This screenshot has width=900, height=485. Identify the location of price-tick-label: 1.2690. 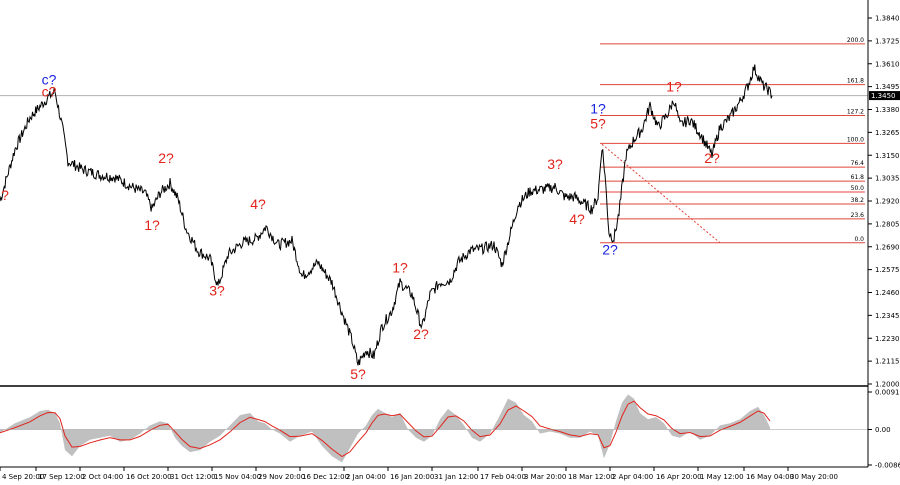
(887, 247).